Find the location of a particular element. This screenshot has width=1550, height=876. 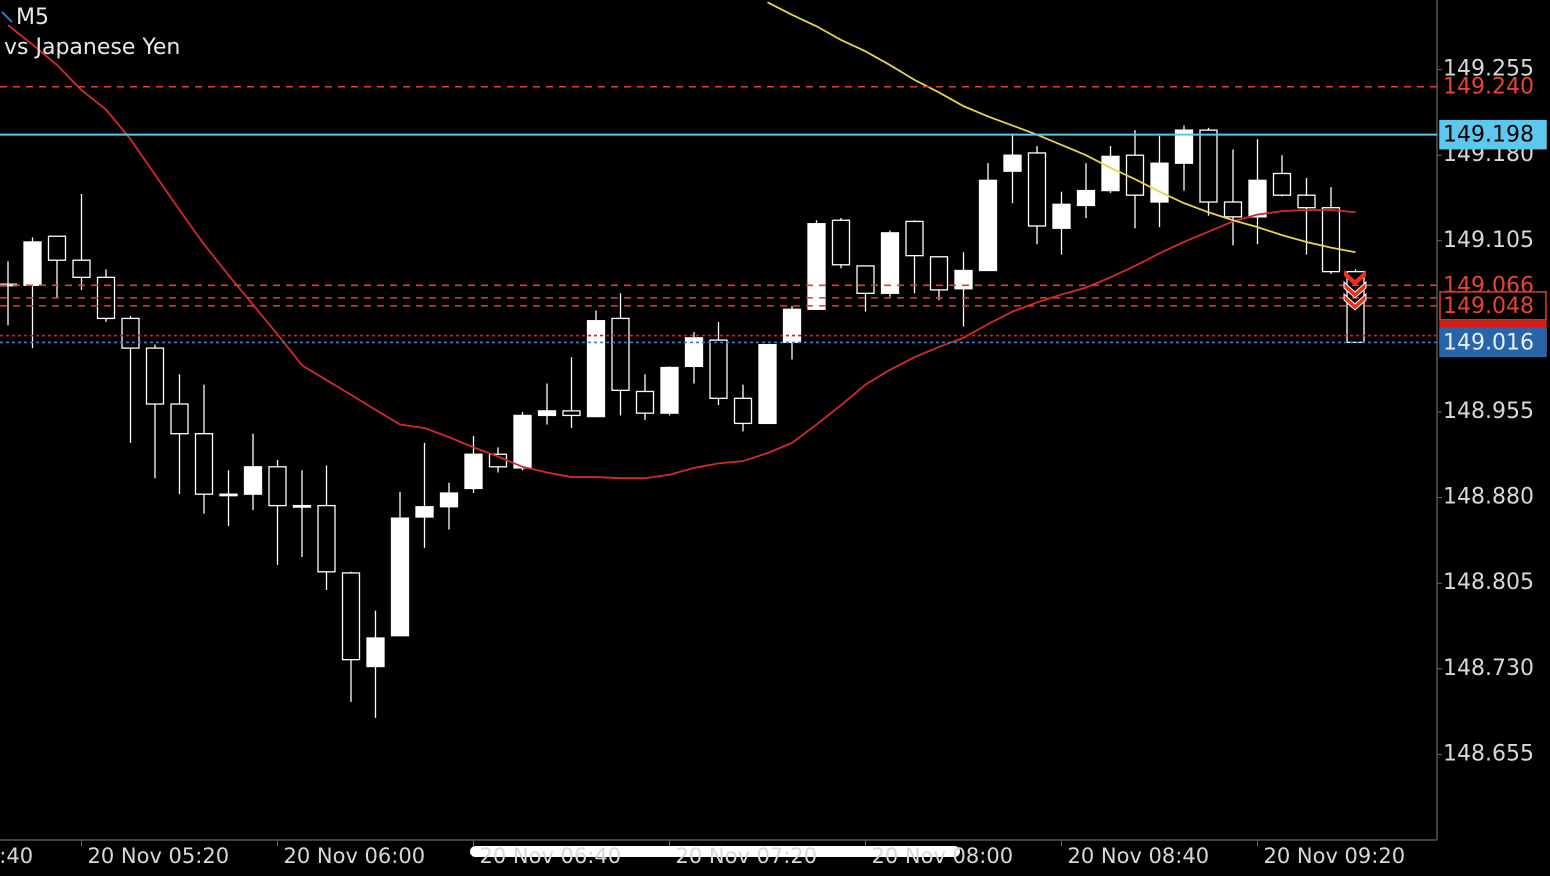

price-level-label: 149.016 is located at coordinates (1488, 342).